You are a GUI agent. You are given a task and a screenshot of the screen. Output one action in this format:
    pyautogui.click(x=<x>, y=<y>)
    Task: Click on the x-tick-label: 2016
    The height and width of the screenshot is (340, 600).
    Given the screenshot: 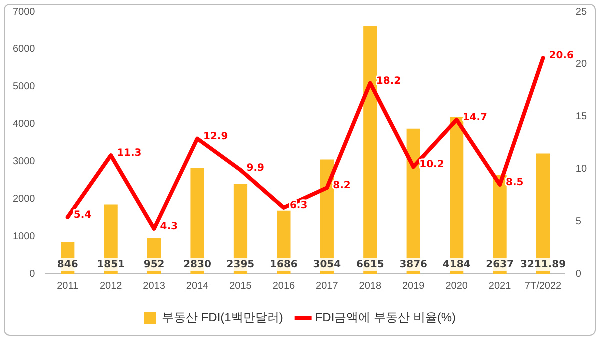 What is the action you would take?
    pyautogui.click(x=284, y=286)
    